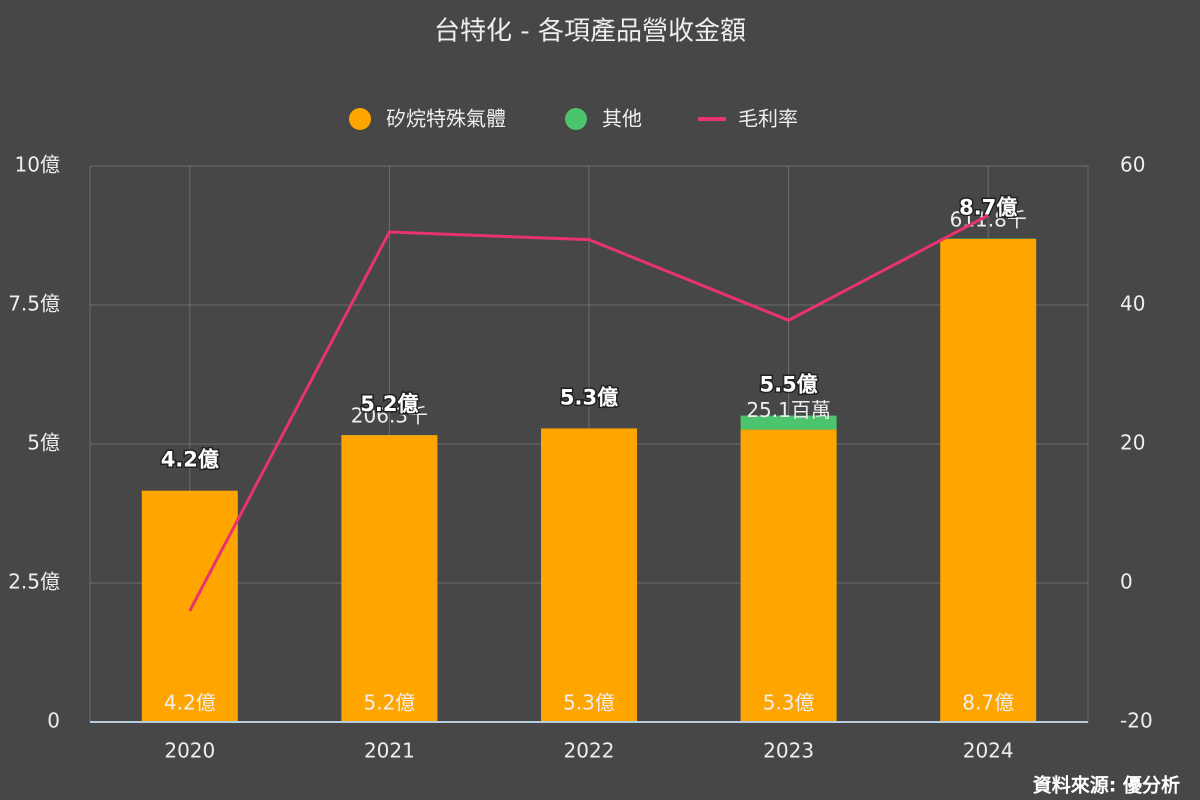  What do you see at coordinates (788, 751) in the screenshot?
I see `x-tick-label: 2023` at bounding box center [788, 751].